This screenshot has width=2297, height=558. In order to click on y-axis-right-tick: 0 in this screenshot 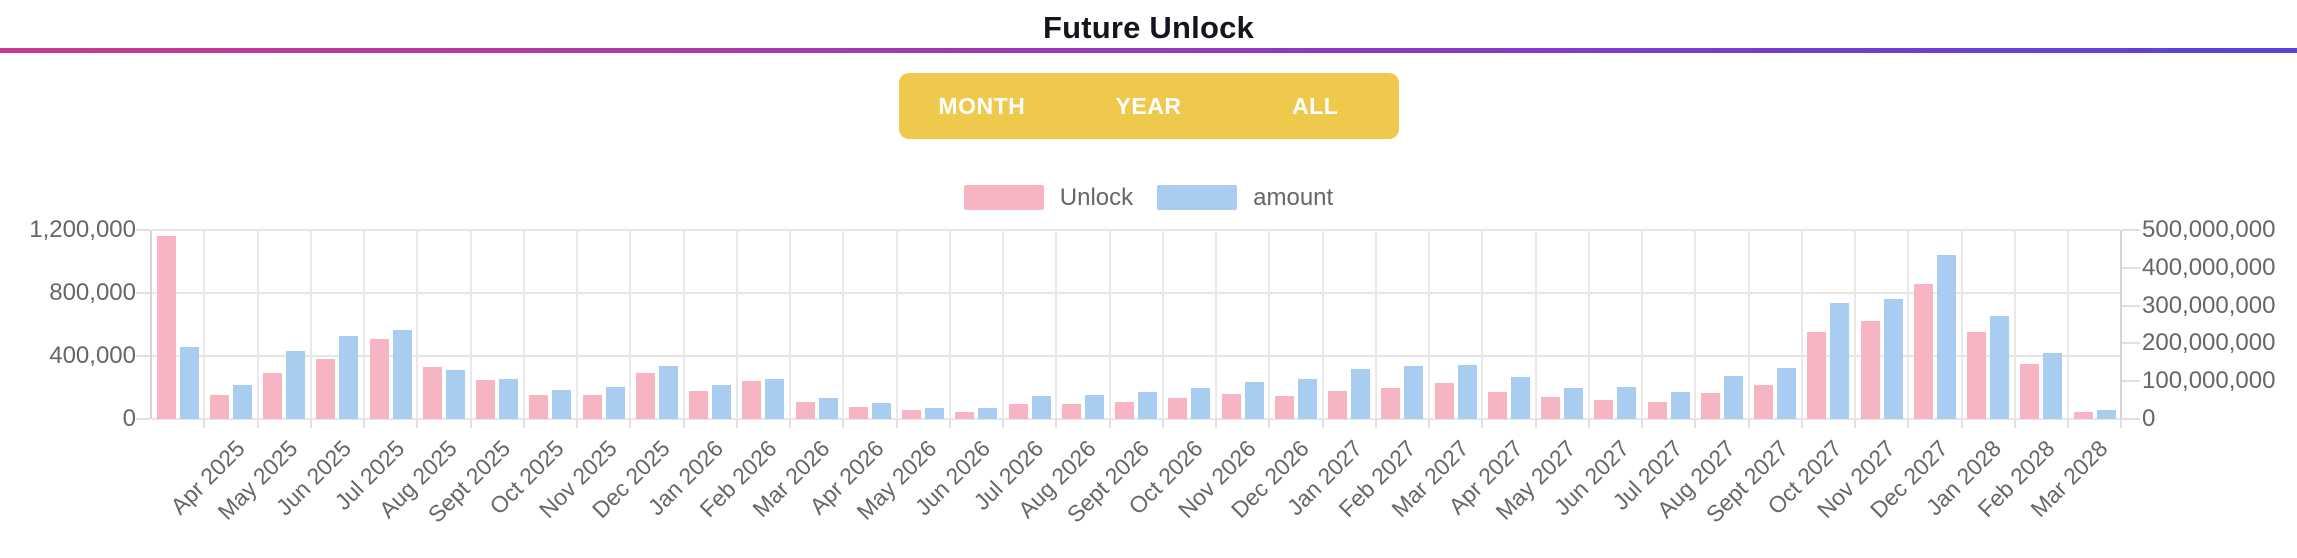, I will do `click(2149, 418)`.